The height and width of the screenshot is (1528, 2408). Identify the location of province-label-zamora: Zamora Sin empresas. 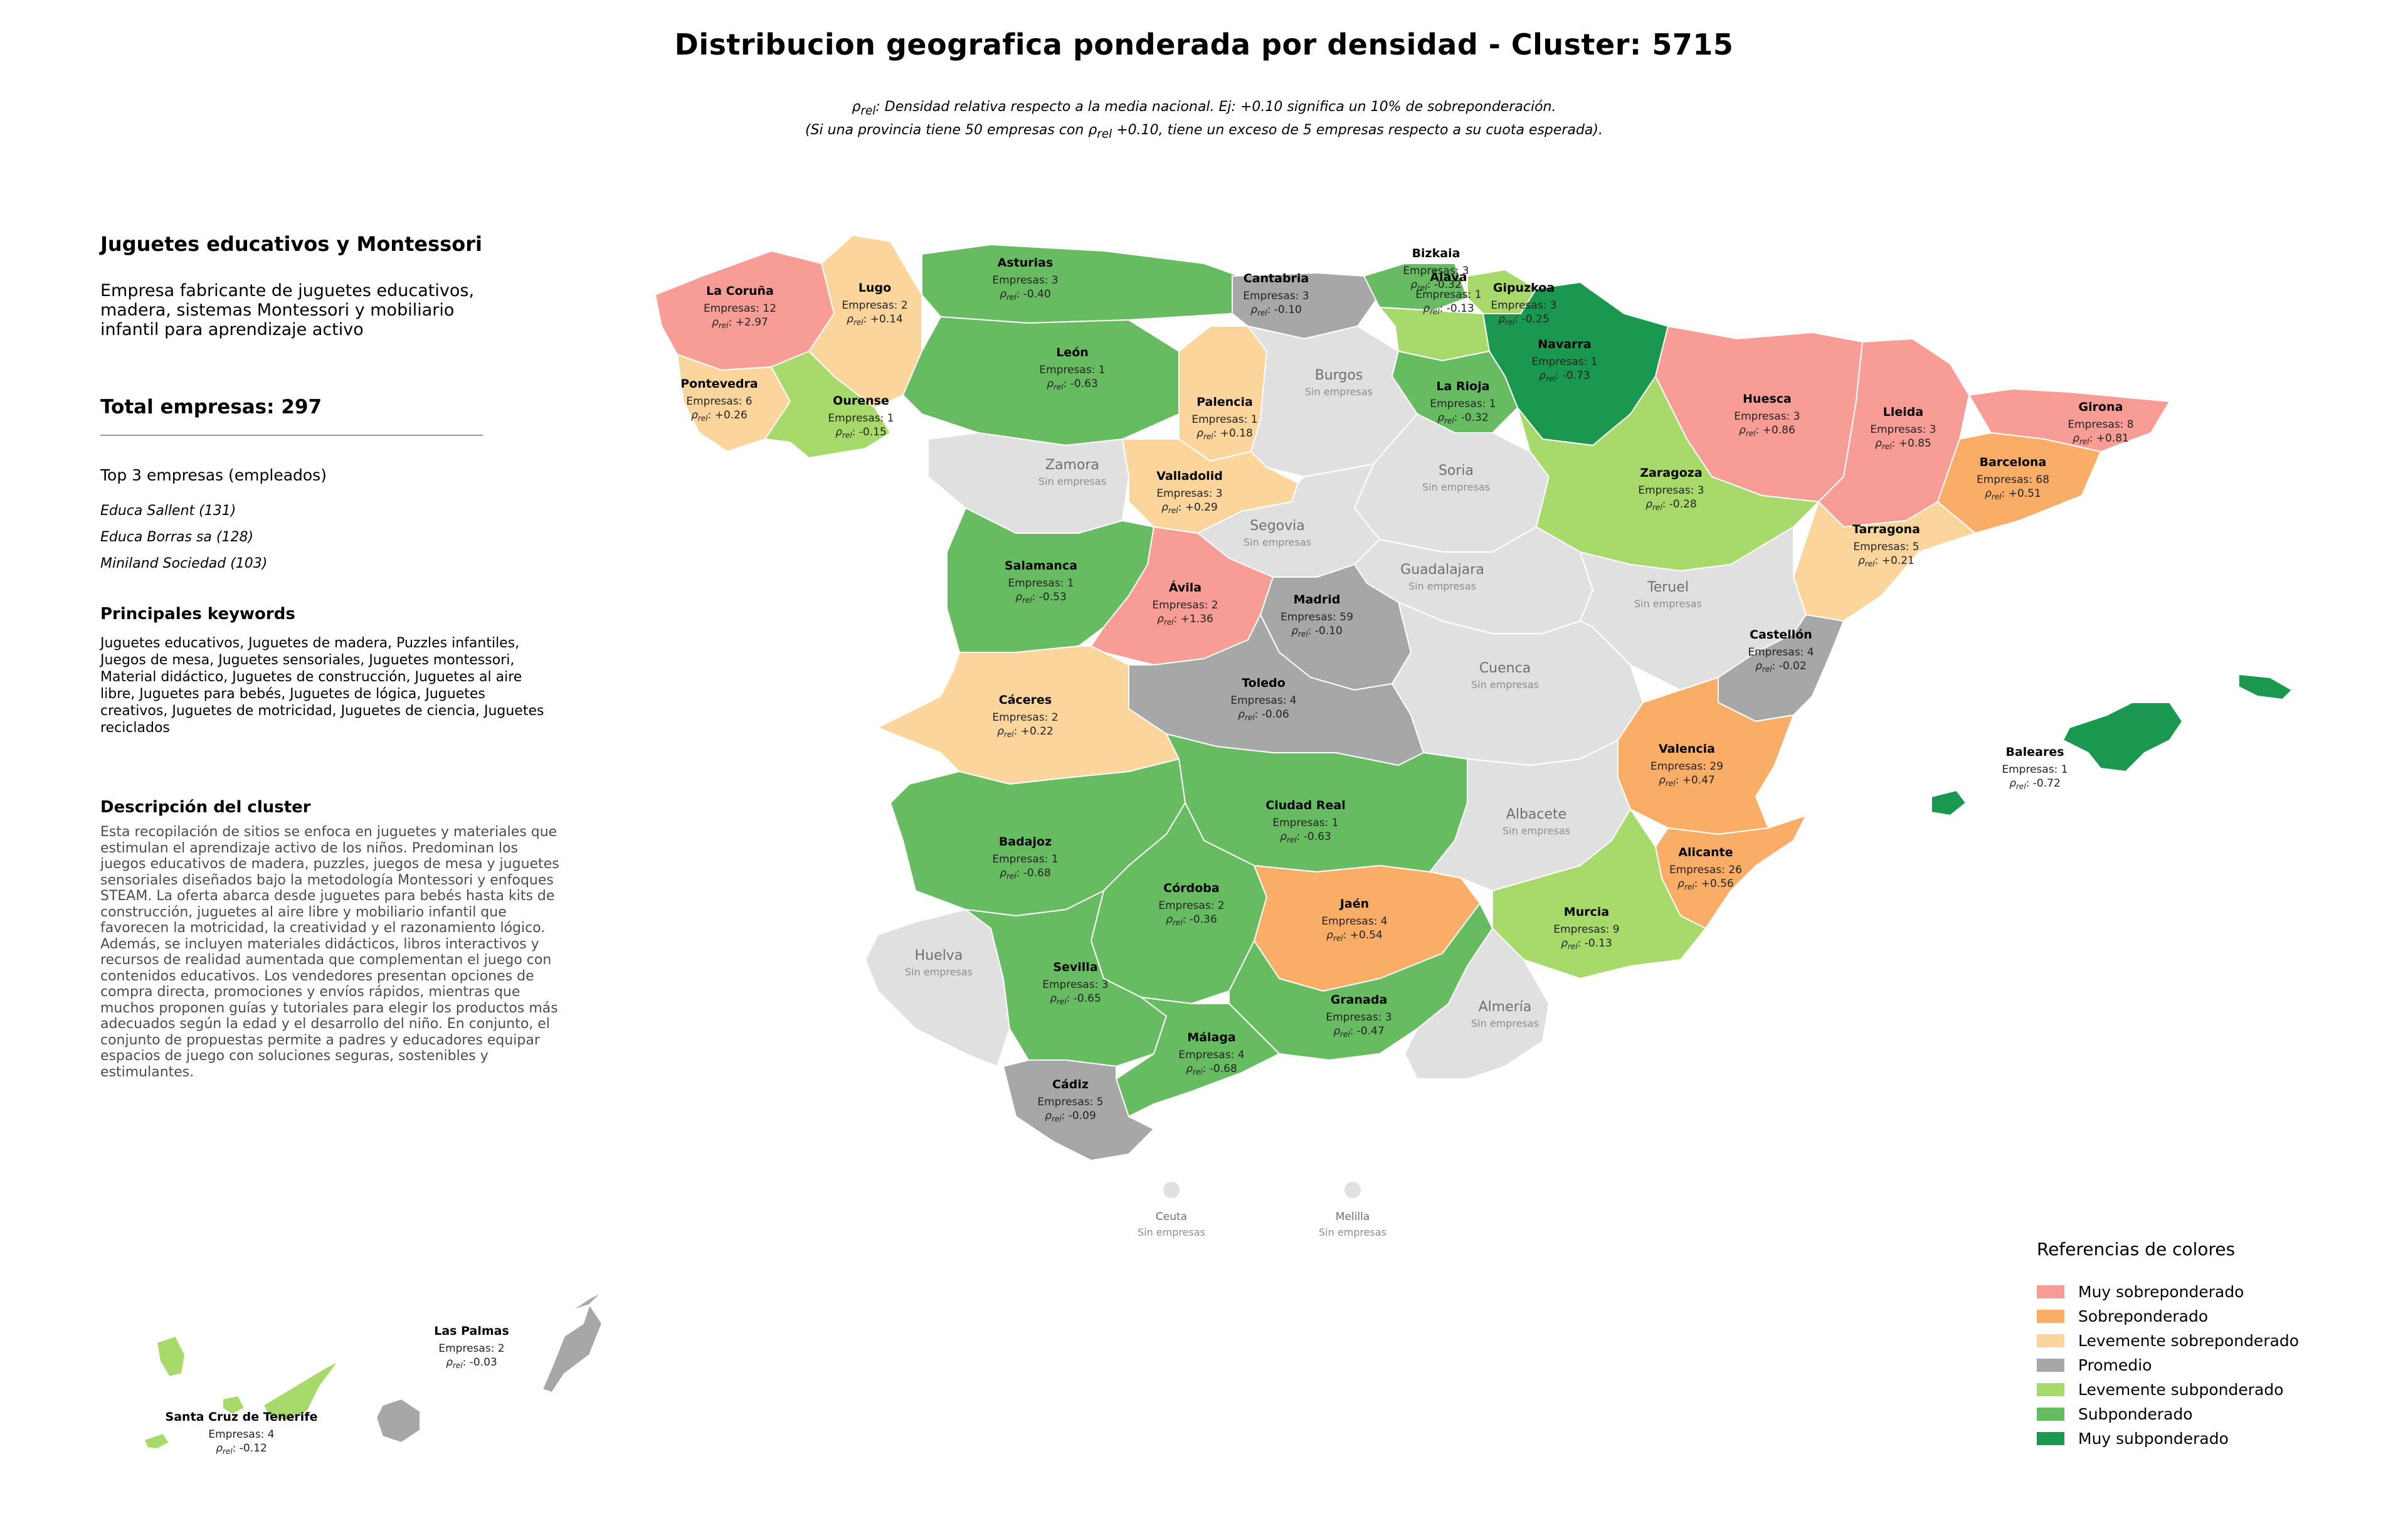
(1072, 472).